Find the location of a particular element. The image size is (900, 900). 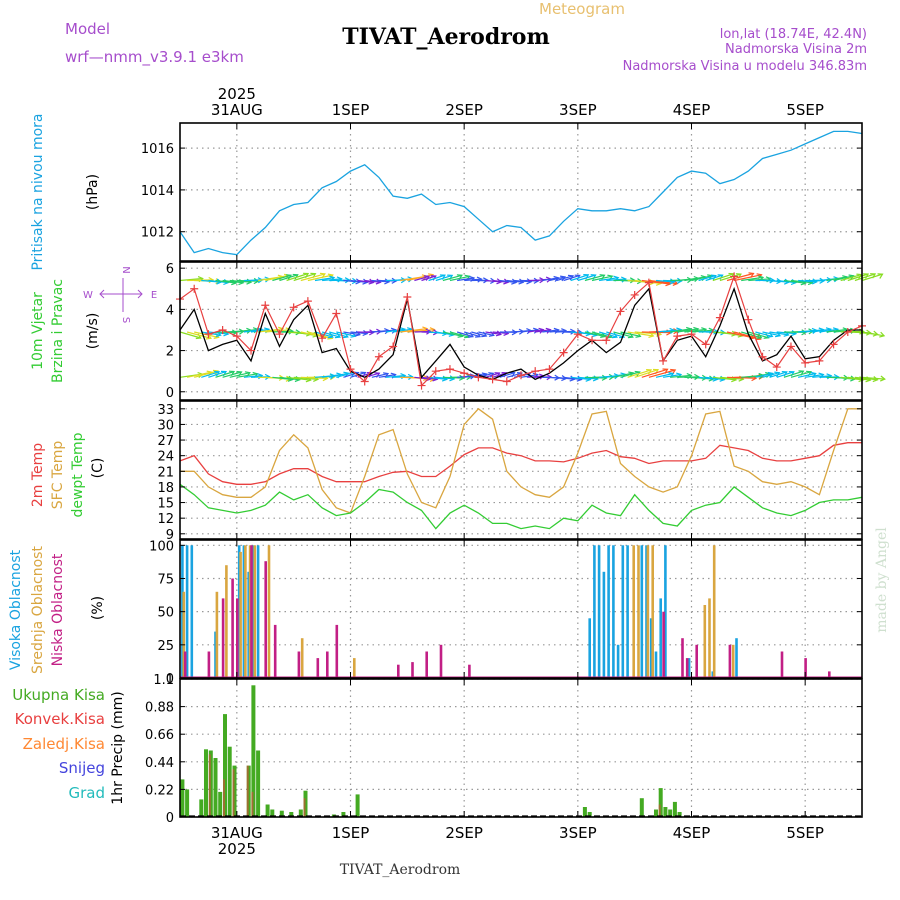

ytick-label-temperature: 15 is located at coordinates (165, 504).